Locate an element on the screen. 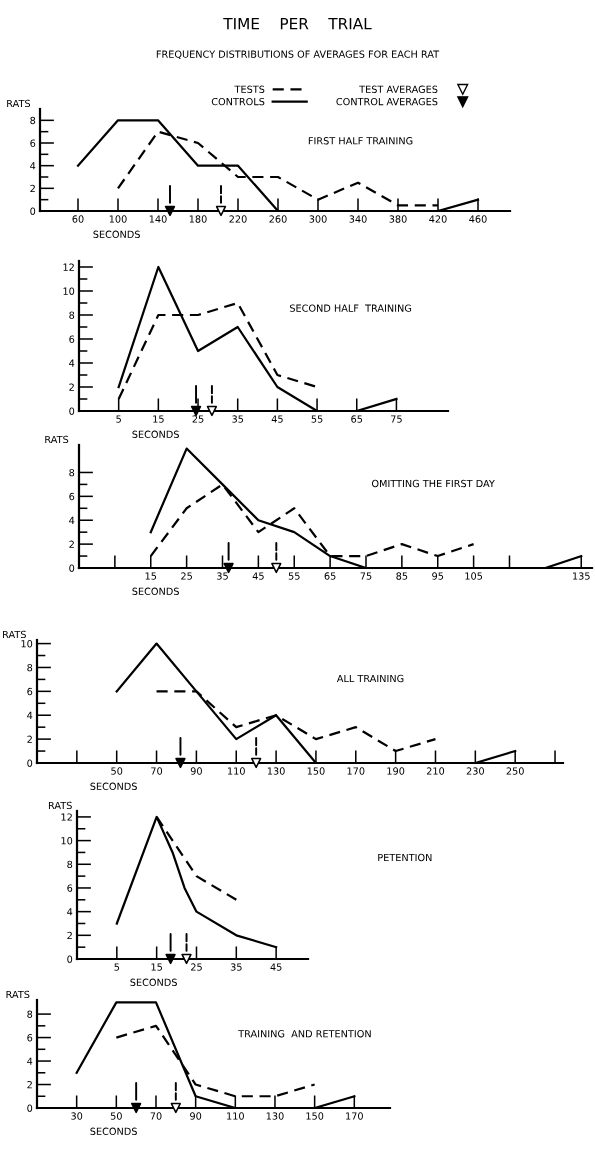 The width and height of the screenshot is (595, 1149). annotation: OMITTING THE FIRST DAY is located at coordinates (433, 483).